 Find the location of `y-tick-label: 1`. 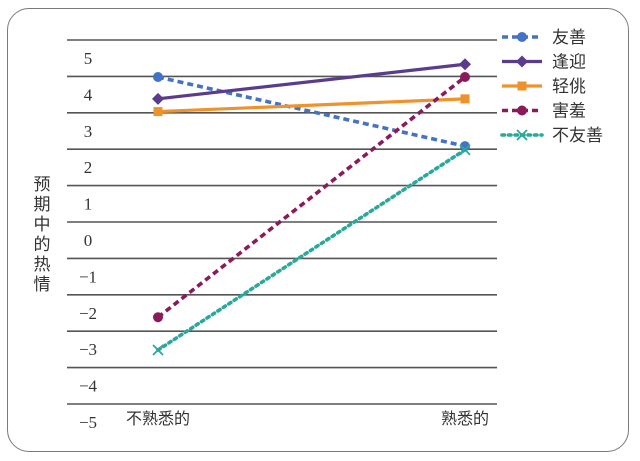

y-tick-label: 1 is located at coordinates (88, 204).